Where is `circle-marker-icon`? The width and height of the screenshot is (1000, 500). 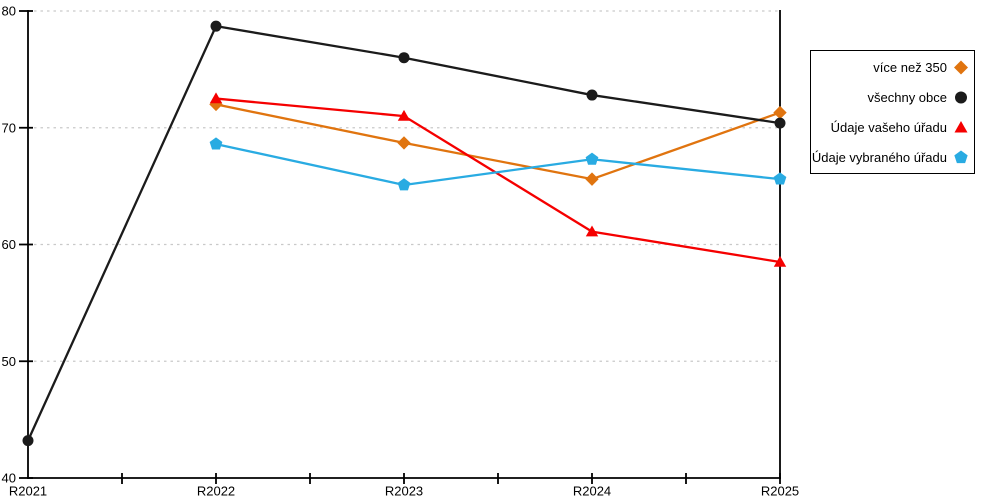 circle-marker-icon is located at coordinates (961, 97).